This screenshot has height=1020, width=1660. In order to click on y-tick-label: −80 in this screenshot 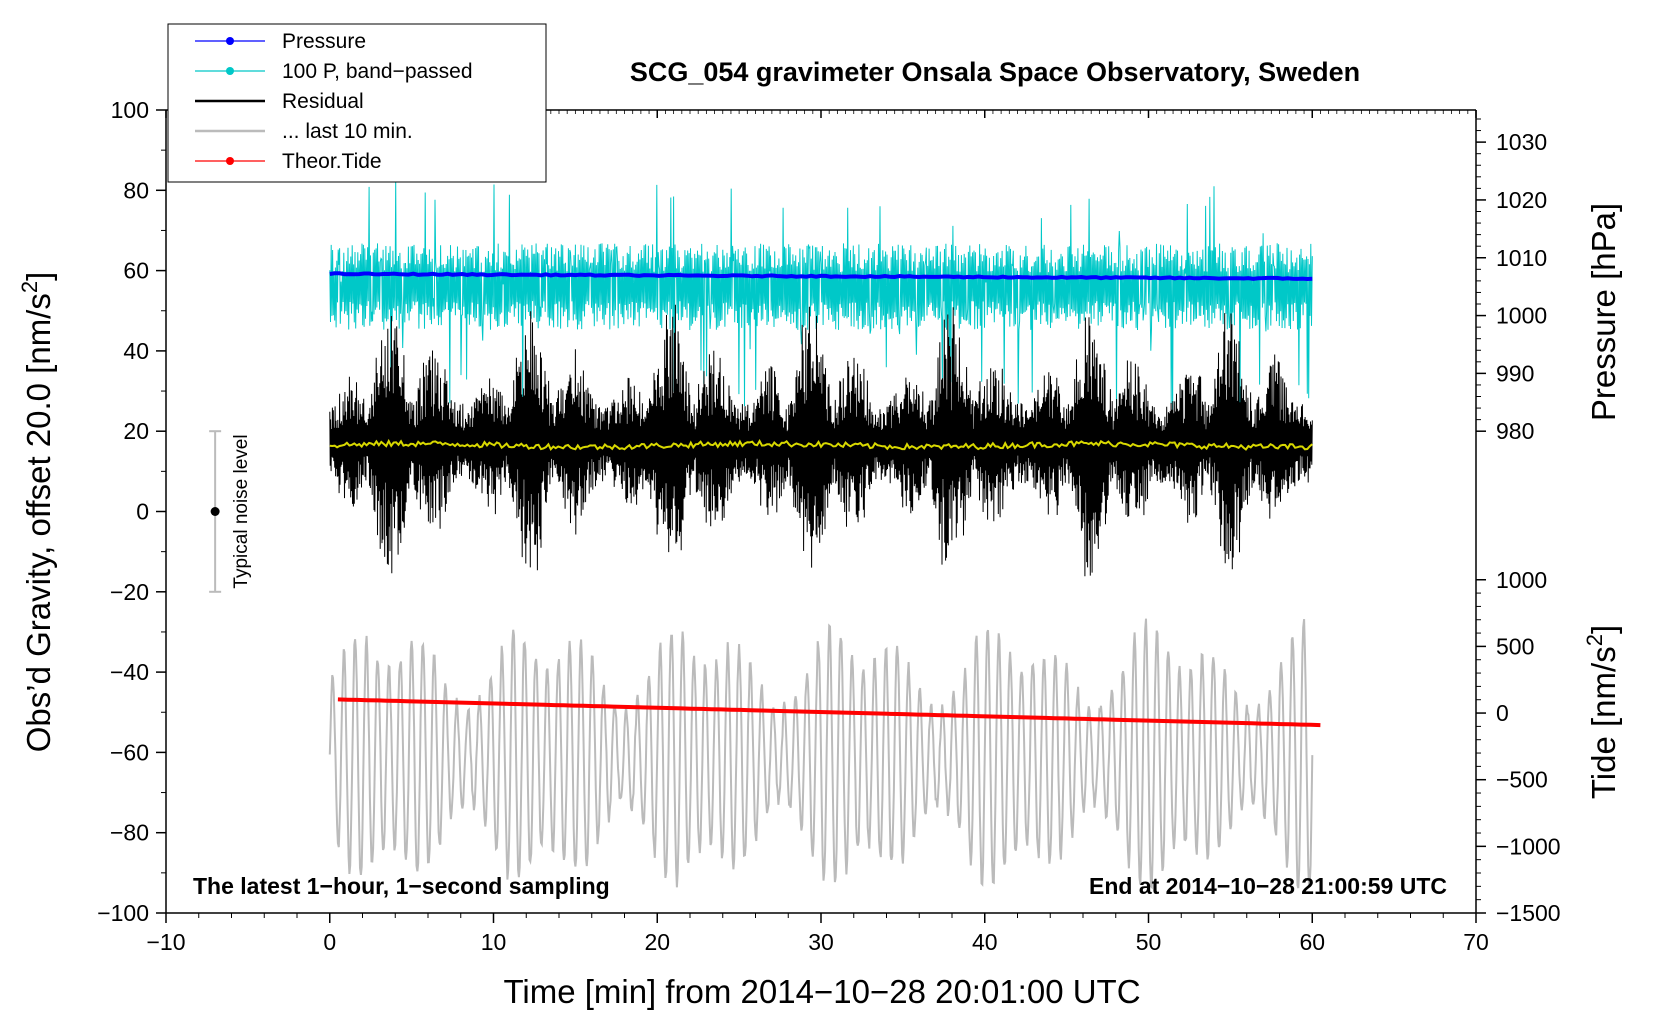, I will do `click(129, 833)`.